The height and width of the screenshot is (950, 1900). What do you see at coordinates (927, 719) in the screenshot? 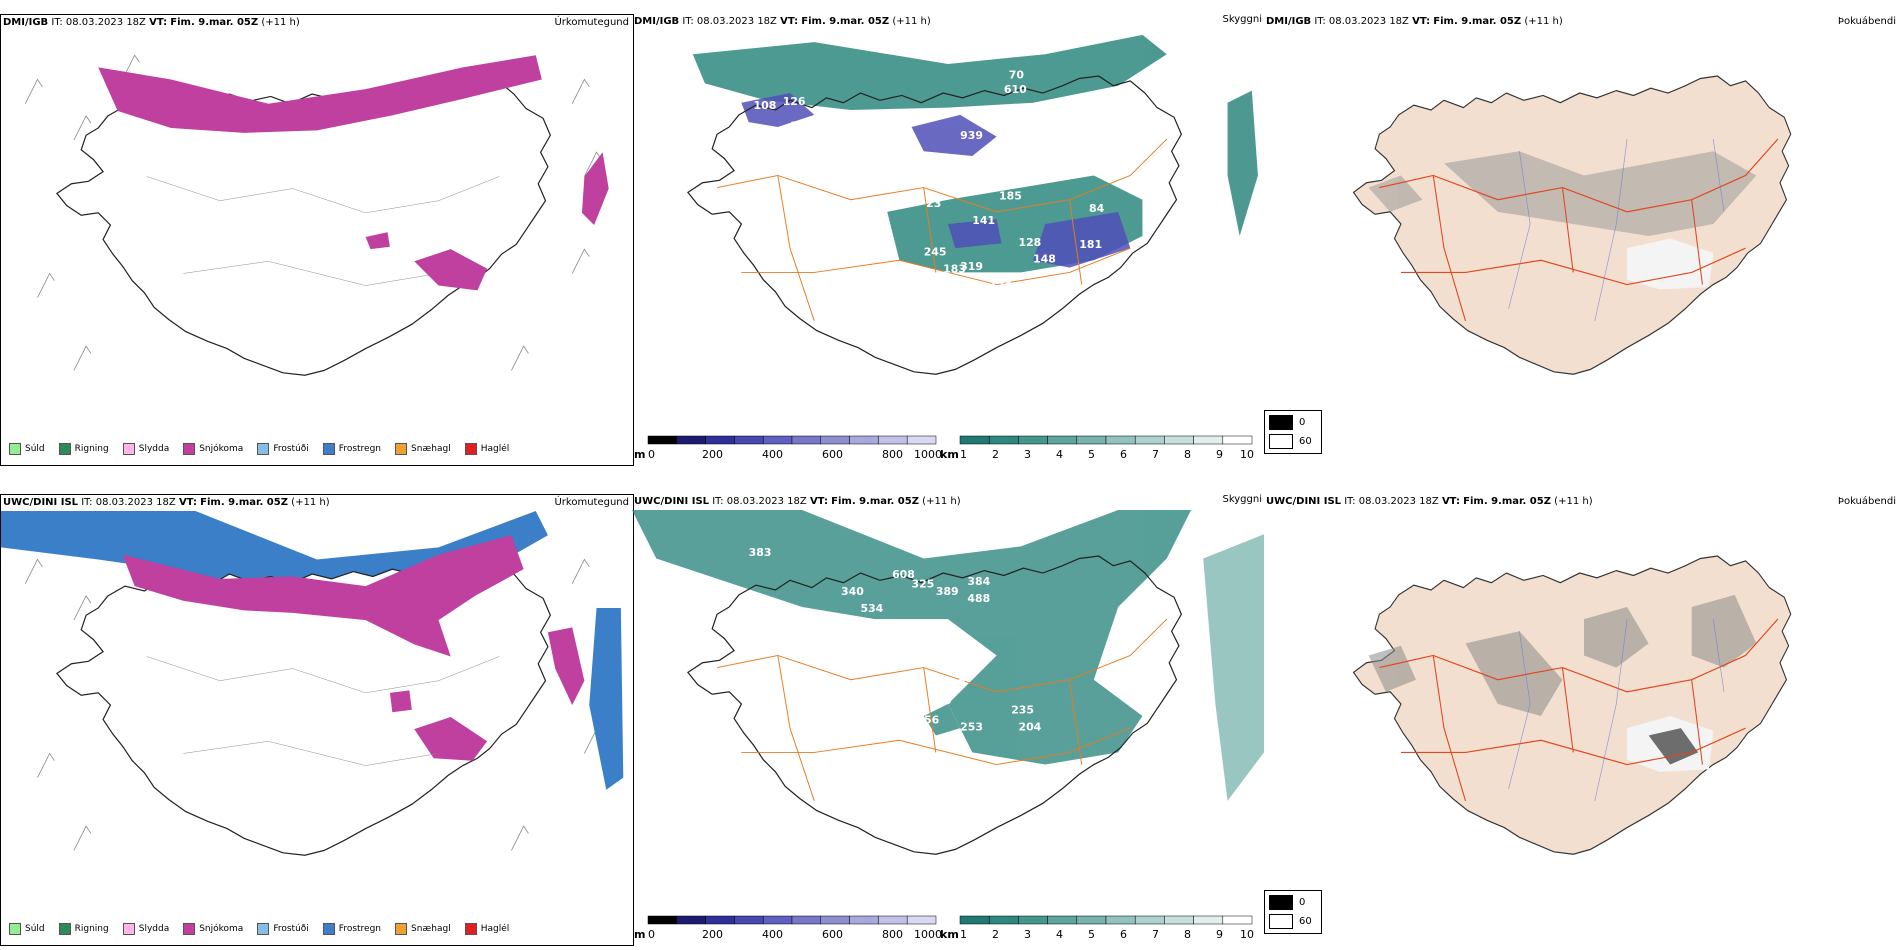
I see `height-label: 556` at bounding box center [927, 719].